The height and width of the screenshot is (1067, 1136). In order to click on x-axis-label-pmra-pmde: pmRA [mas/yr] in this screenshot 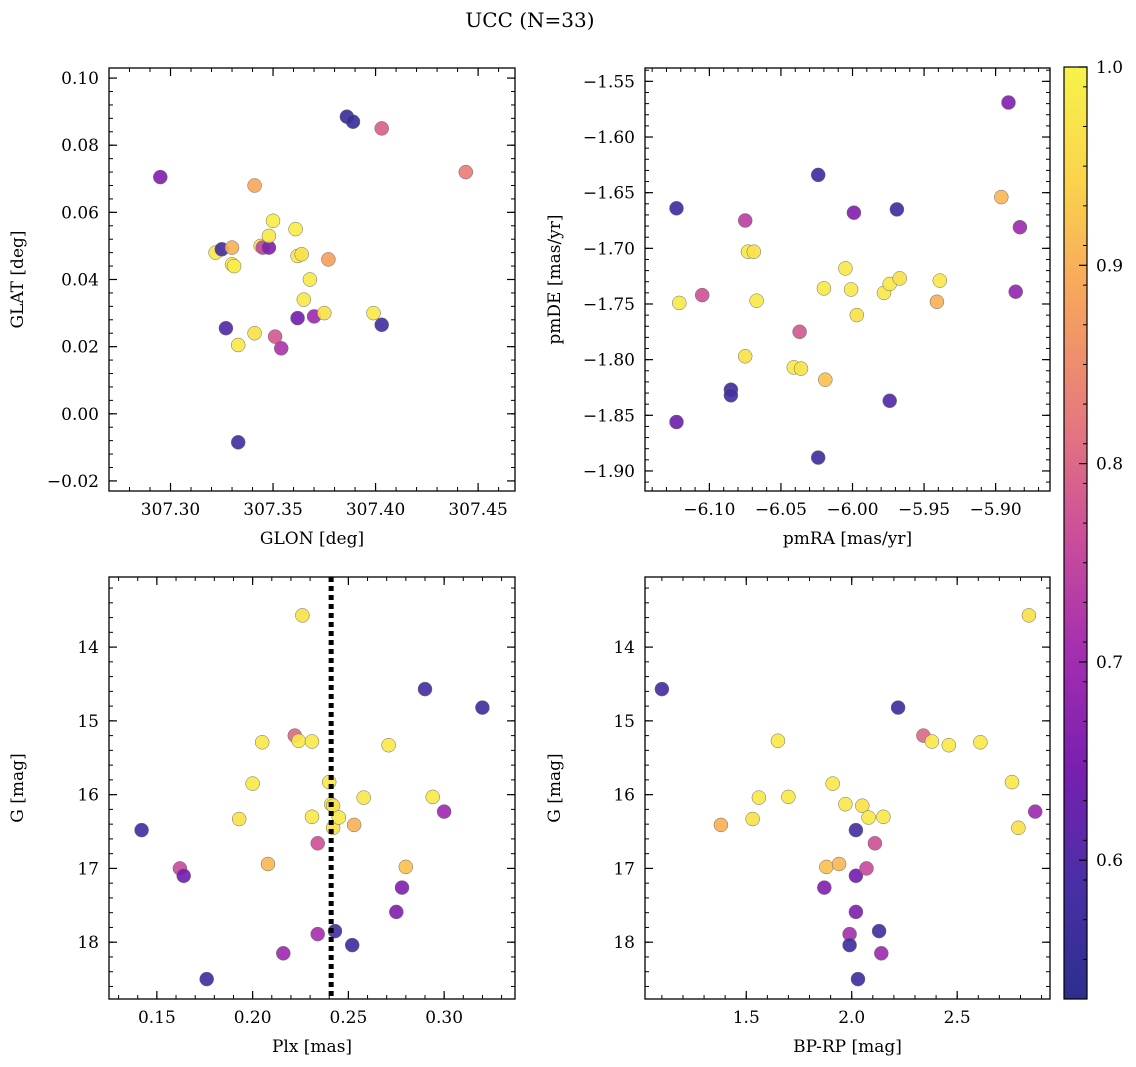, I will do `click(847, 539)`.